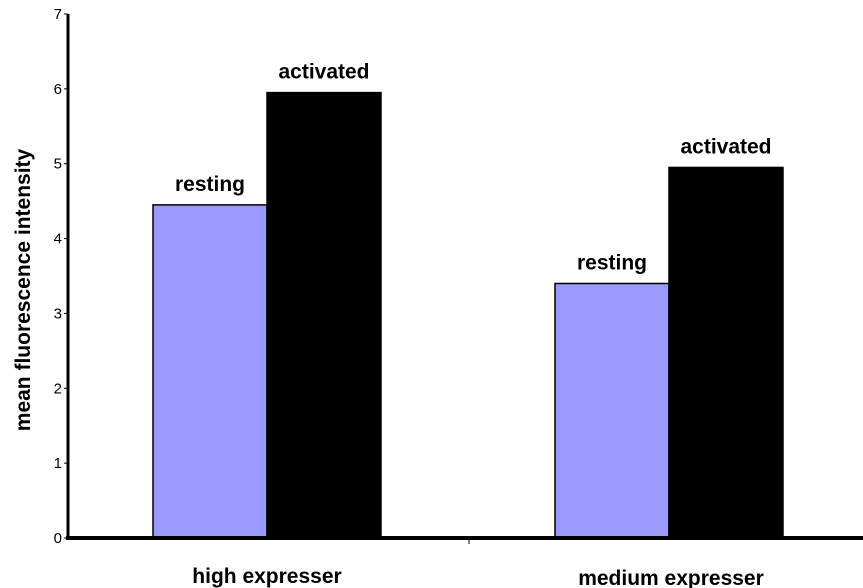 This screenshot has height=588, width=863. Describe the element at coordinates (58, 313) in the screenshot. I see `y-tick-label: 3` at that location.